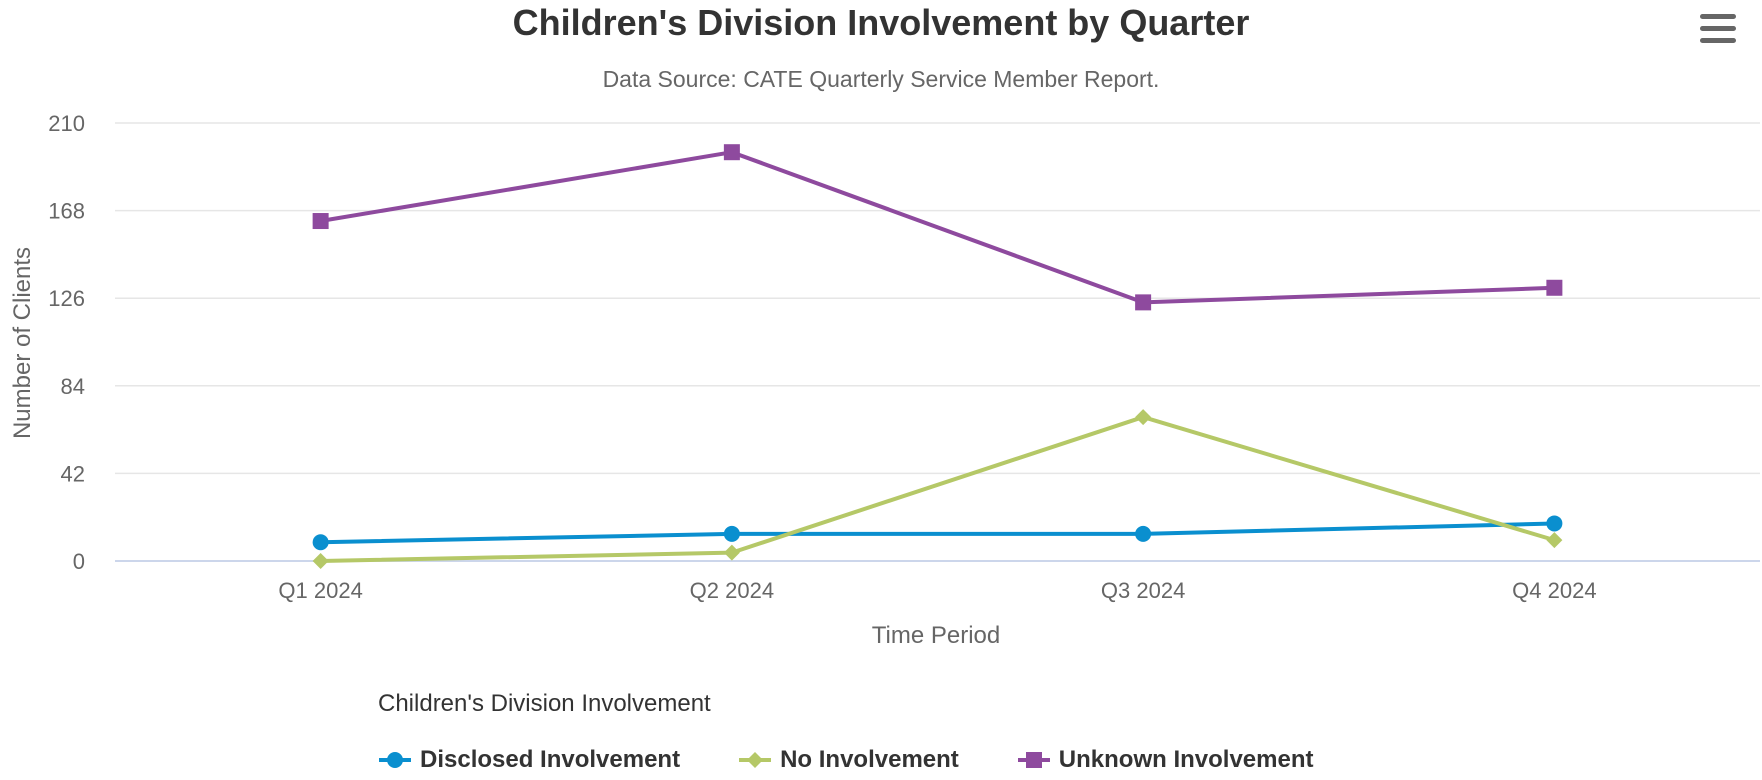  Describe the element at coordinates (79, 561) in the screenshot. I see `y-tick-label: 0` at that location.